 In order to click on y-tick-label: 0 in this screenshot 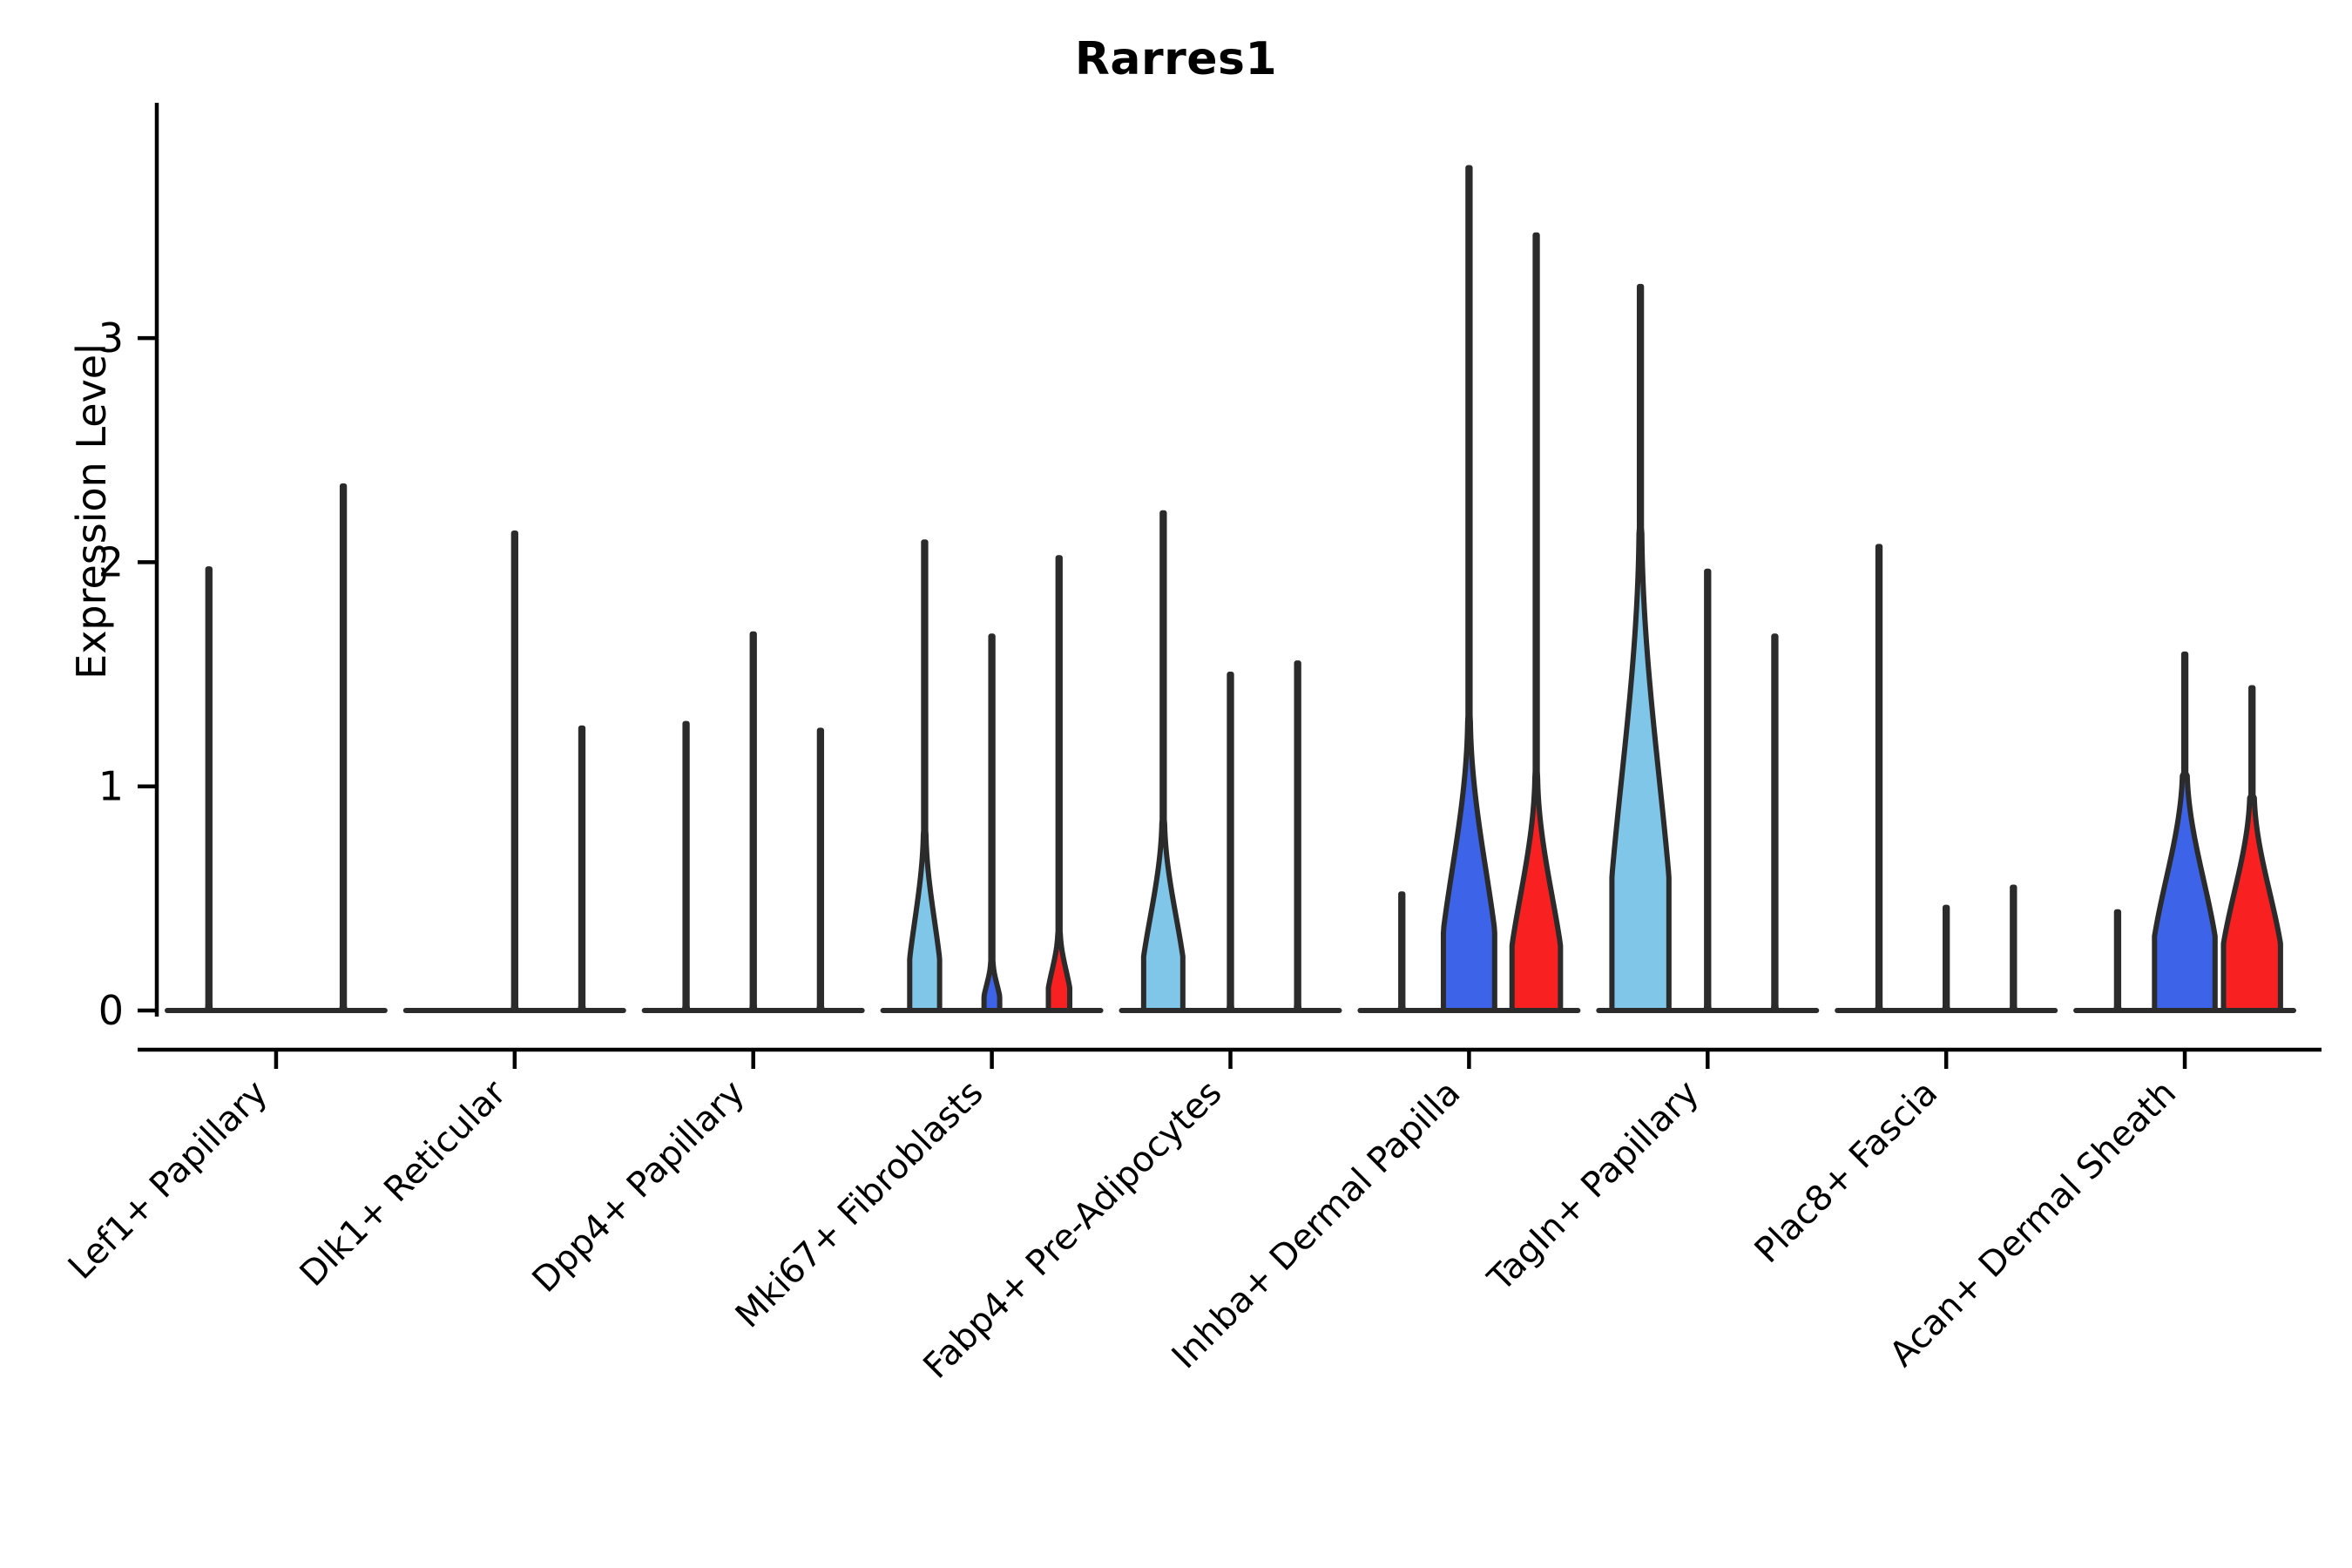, I will do `click(111, 1011)`.